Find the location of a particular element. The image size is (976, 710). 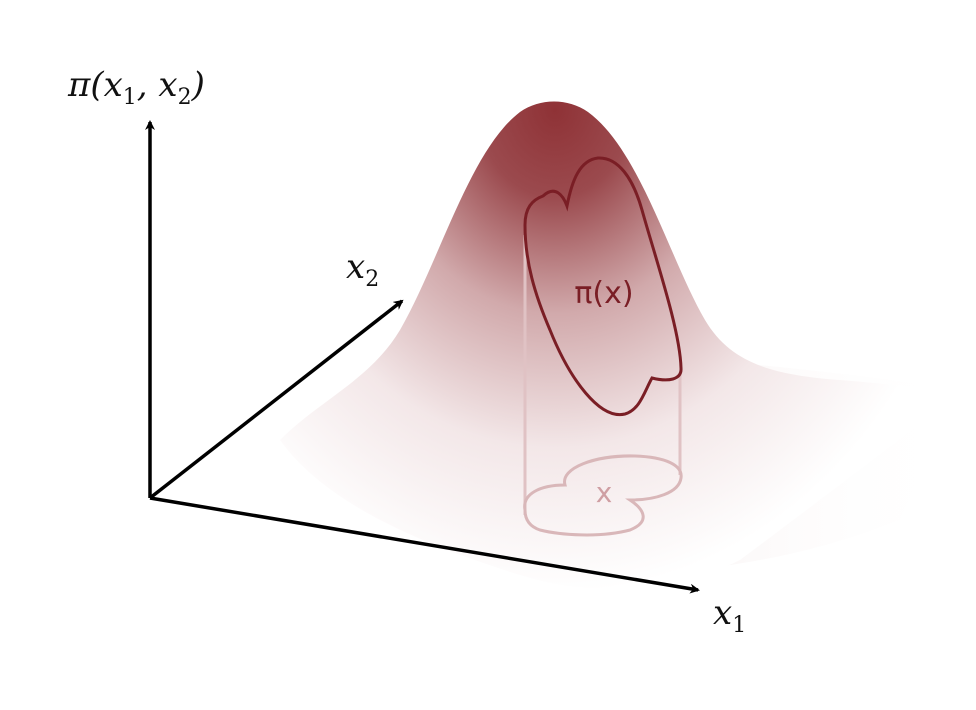

depth-axis-label-sub: 2 is located at coordinates (372, 279).